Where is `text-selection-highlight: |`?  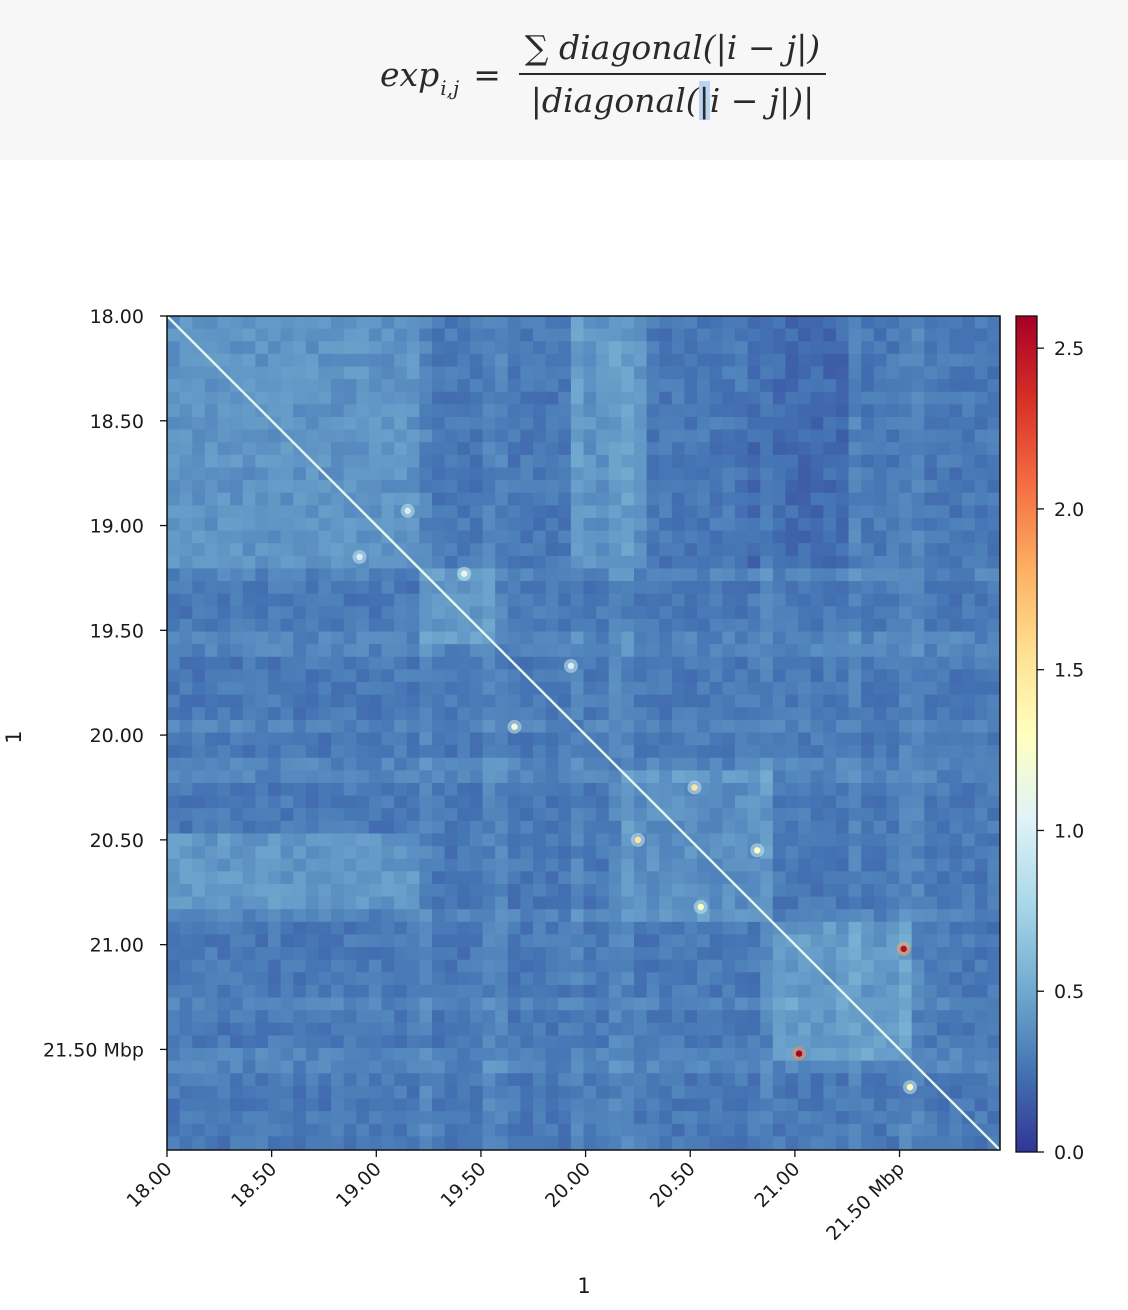 text-selection-highlight: | is located at coordinates (704, 100).